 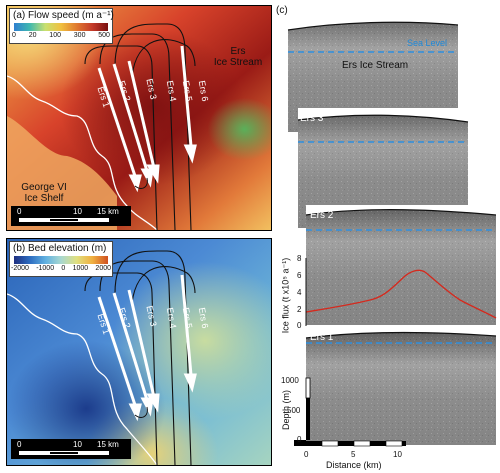 I want to click on profile-label-ers2: Ers 2, so click(x=322, y=215).